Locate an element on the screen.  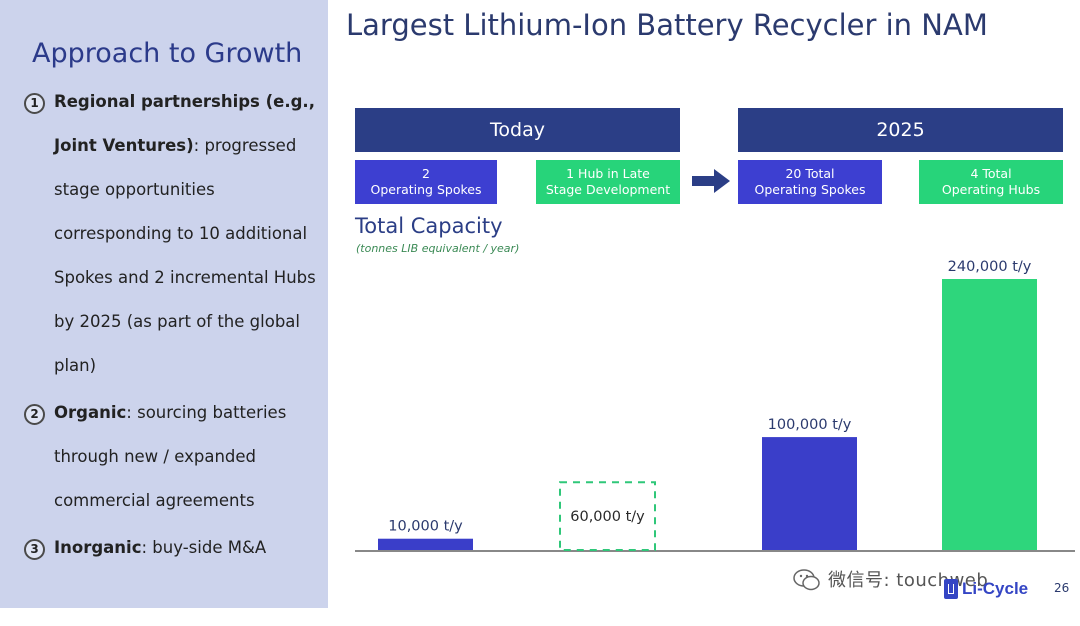
bar-label-2: 60,000 t/y is located at coordinates (607, 517).